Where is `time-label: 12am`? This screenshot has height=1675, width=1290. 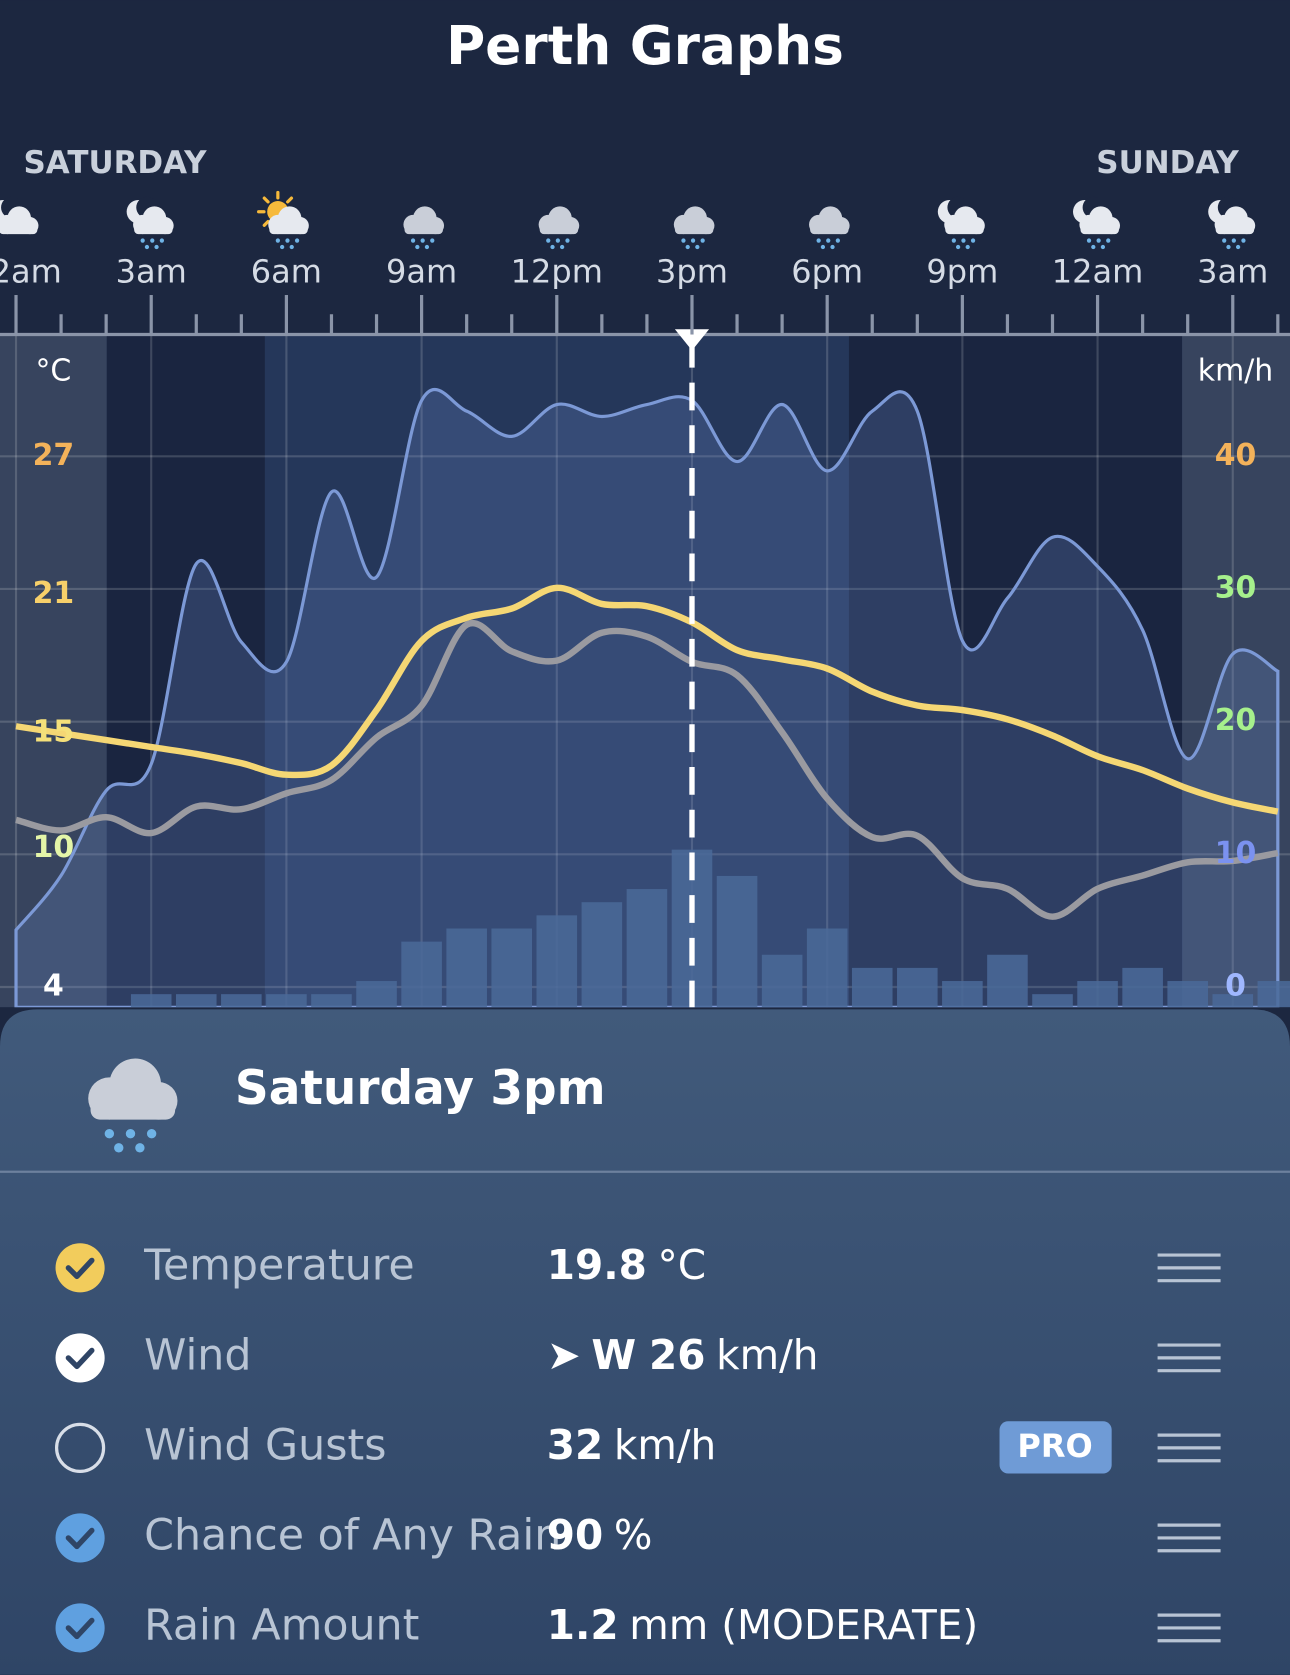
time-label: 12am is located at coordinates (31, 272).